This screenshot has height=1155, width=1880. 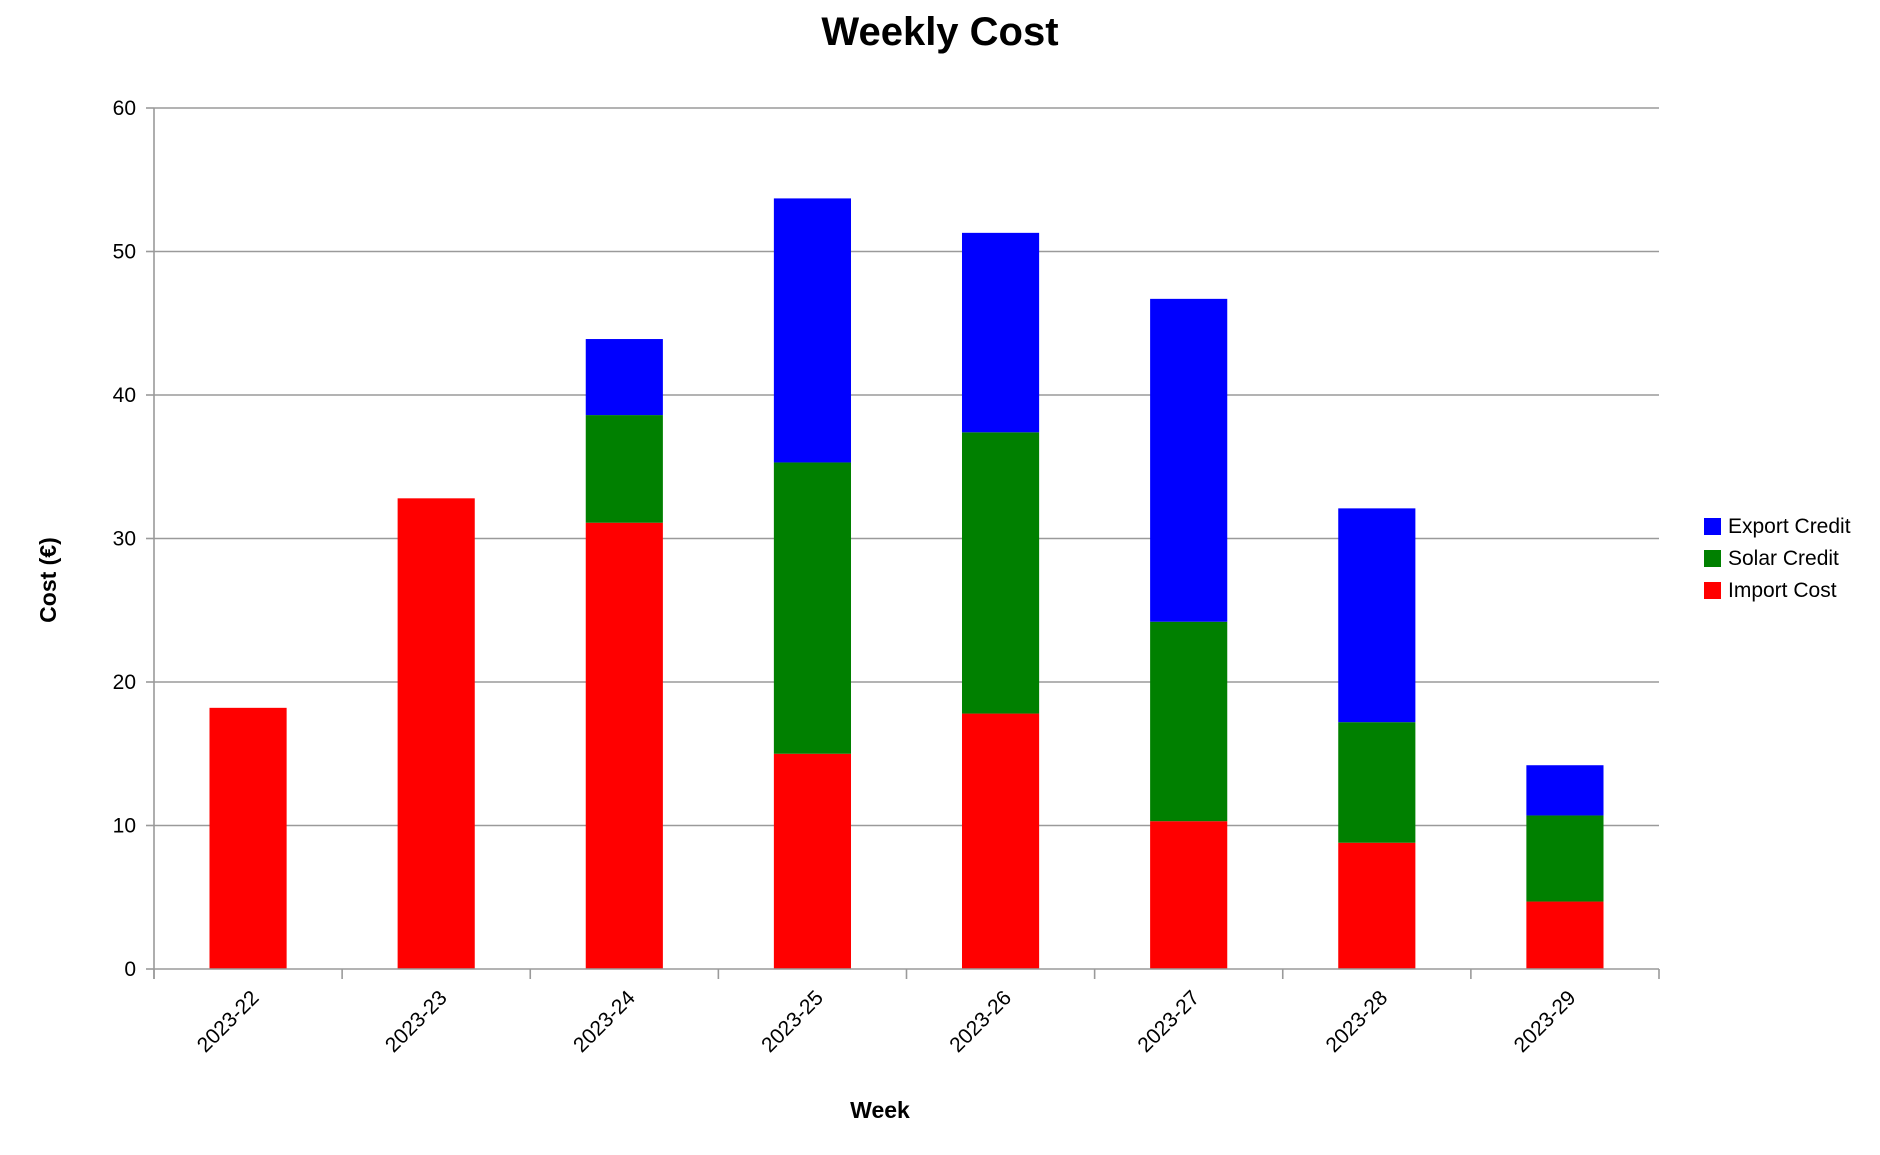 What do you see at coordinates (416, 1021) in the screenshot?
I see `x-tick-label: 2023-23` at bounding box center [416, 1021].